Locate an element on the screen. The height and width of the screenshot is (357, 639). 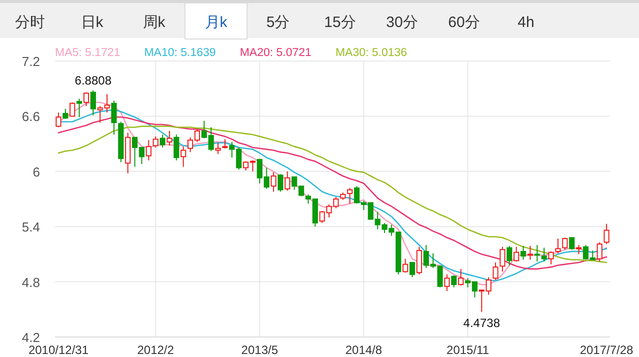
x-tick-label: 2013/5 is located at coordinates (259, 350).